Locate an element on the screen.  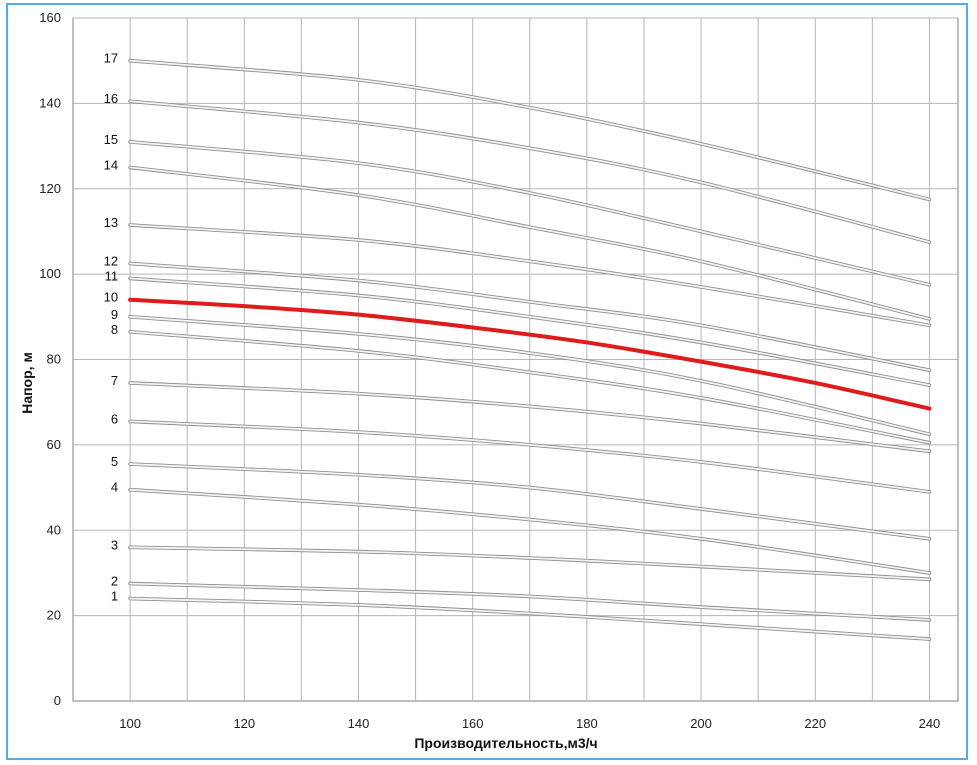
x-axis-title: Производительность,м3/ч is located at coordinates (505, 743).